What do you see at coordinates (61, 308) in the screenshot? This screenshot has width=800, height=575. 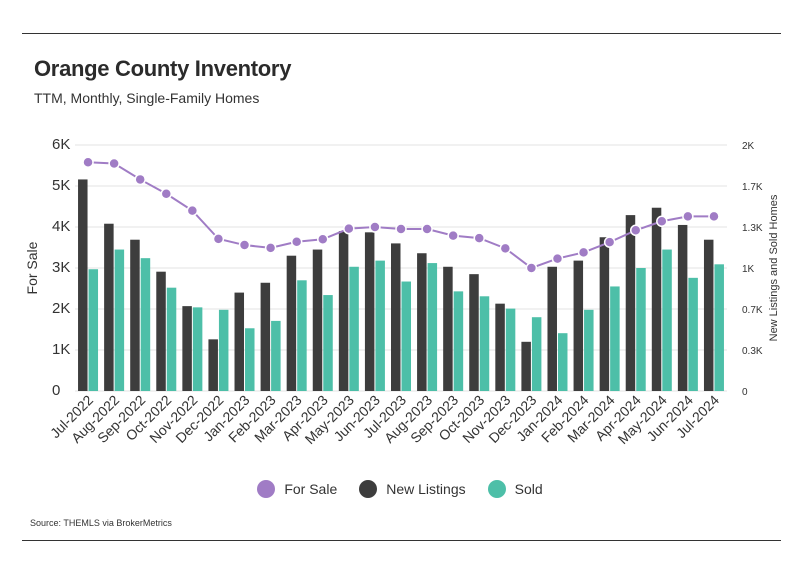 I see `y-tick-label: 2K` at bounding box center [61, 308].